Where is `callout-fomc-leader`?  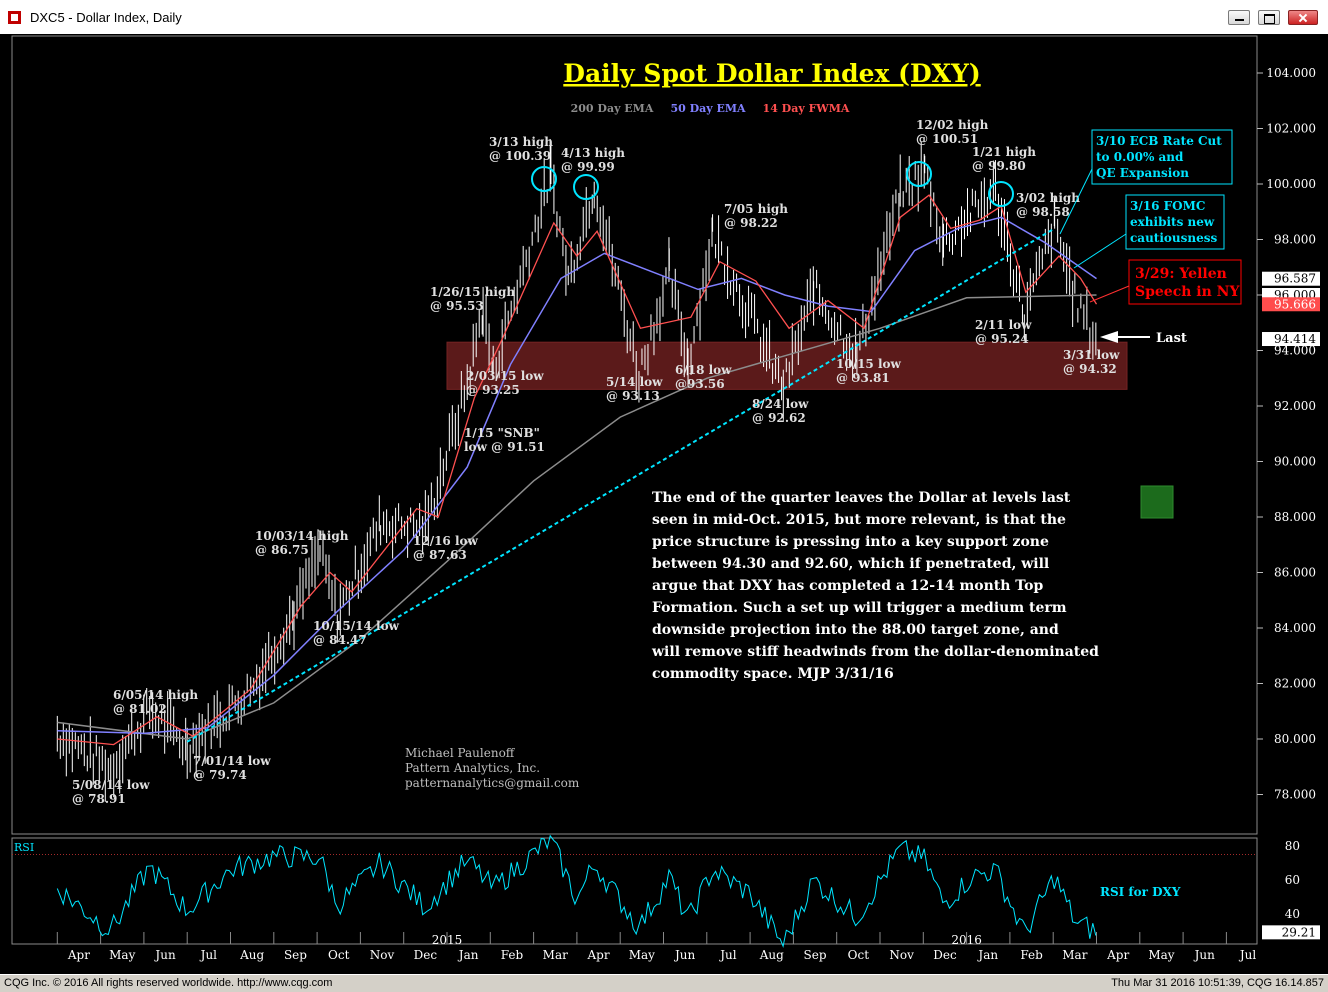 callout-fomc-leader is located at coordinates (1100, 251).